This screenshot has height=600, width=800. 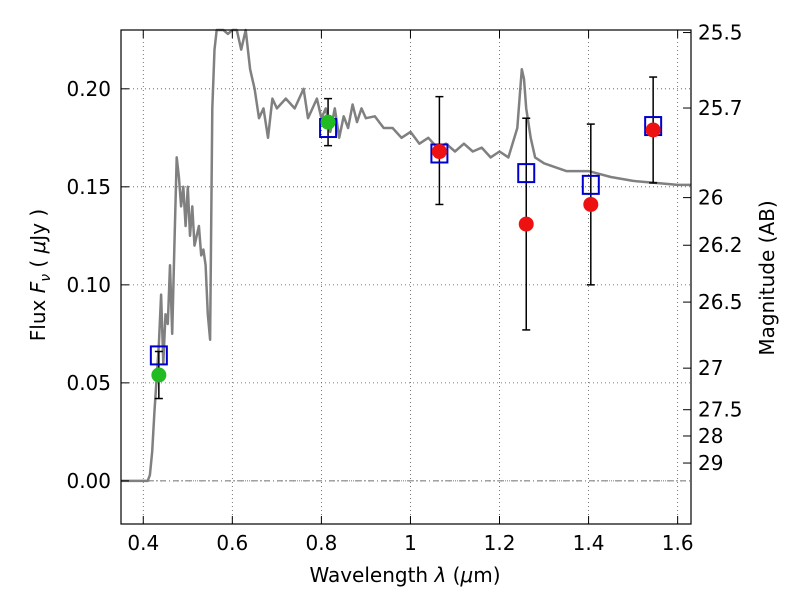 What do you see at coordinates (589, 543) in the screenshot?
I see `x-tick-label: 1.4` at bounding box center [589, 543].